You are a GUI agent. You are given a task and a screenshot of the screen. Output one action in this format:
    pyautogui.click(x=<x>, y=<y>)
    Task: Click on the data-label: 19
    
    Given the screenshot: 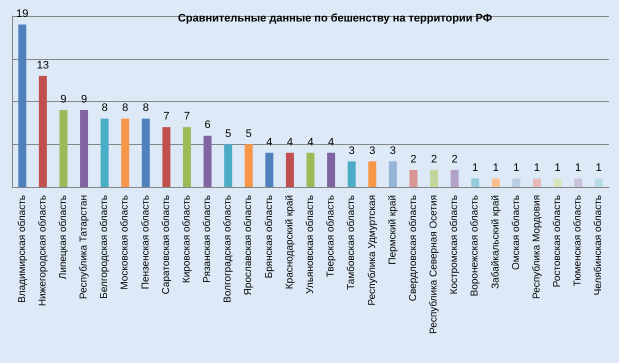 What is the action you would take?
    pyautogui.click(x=22, y=14)
    